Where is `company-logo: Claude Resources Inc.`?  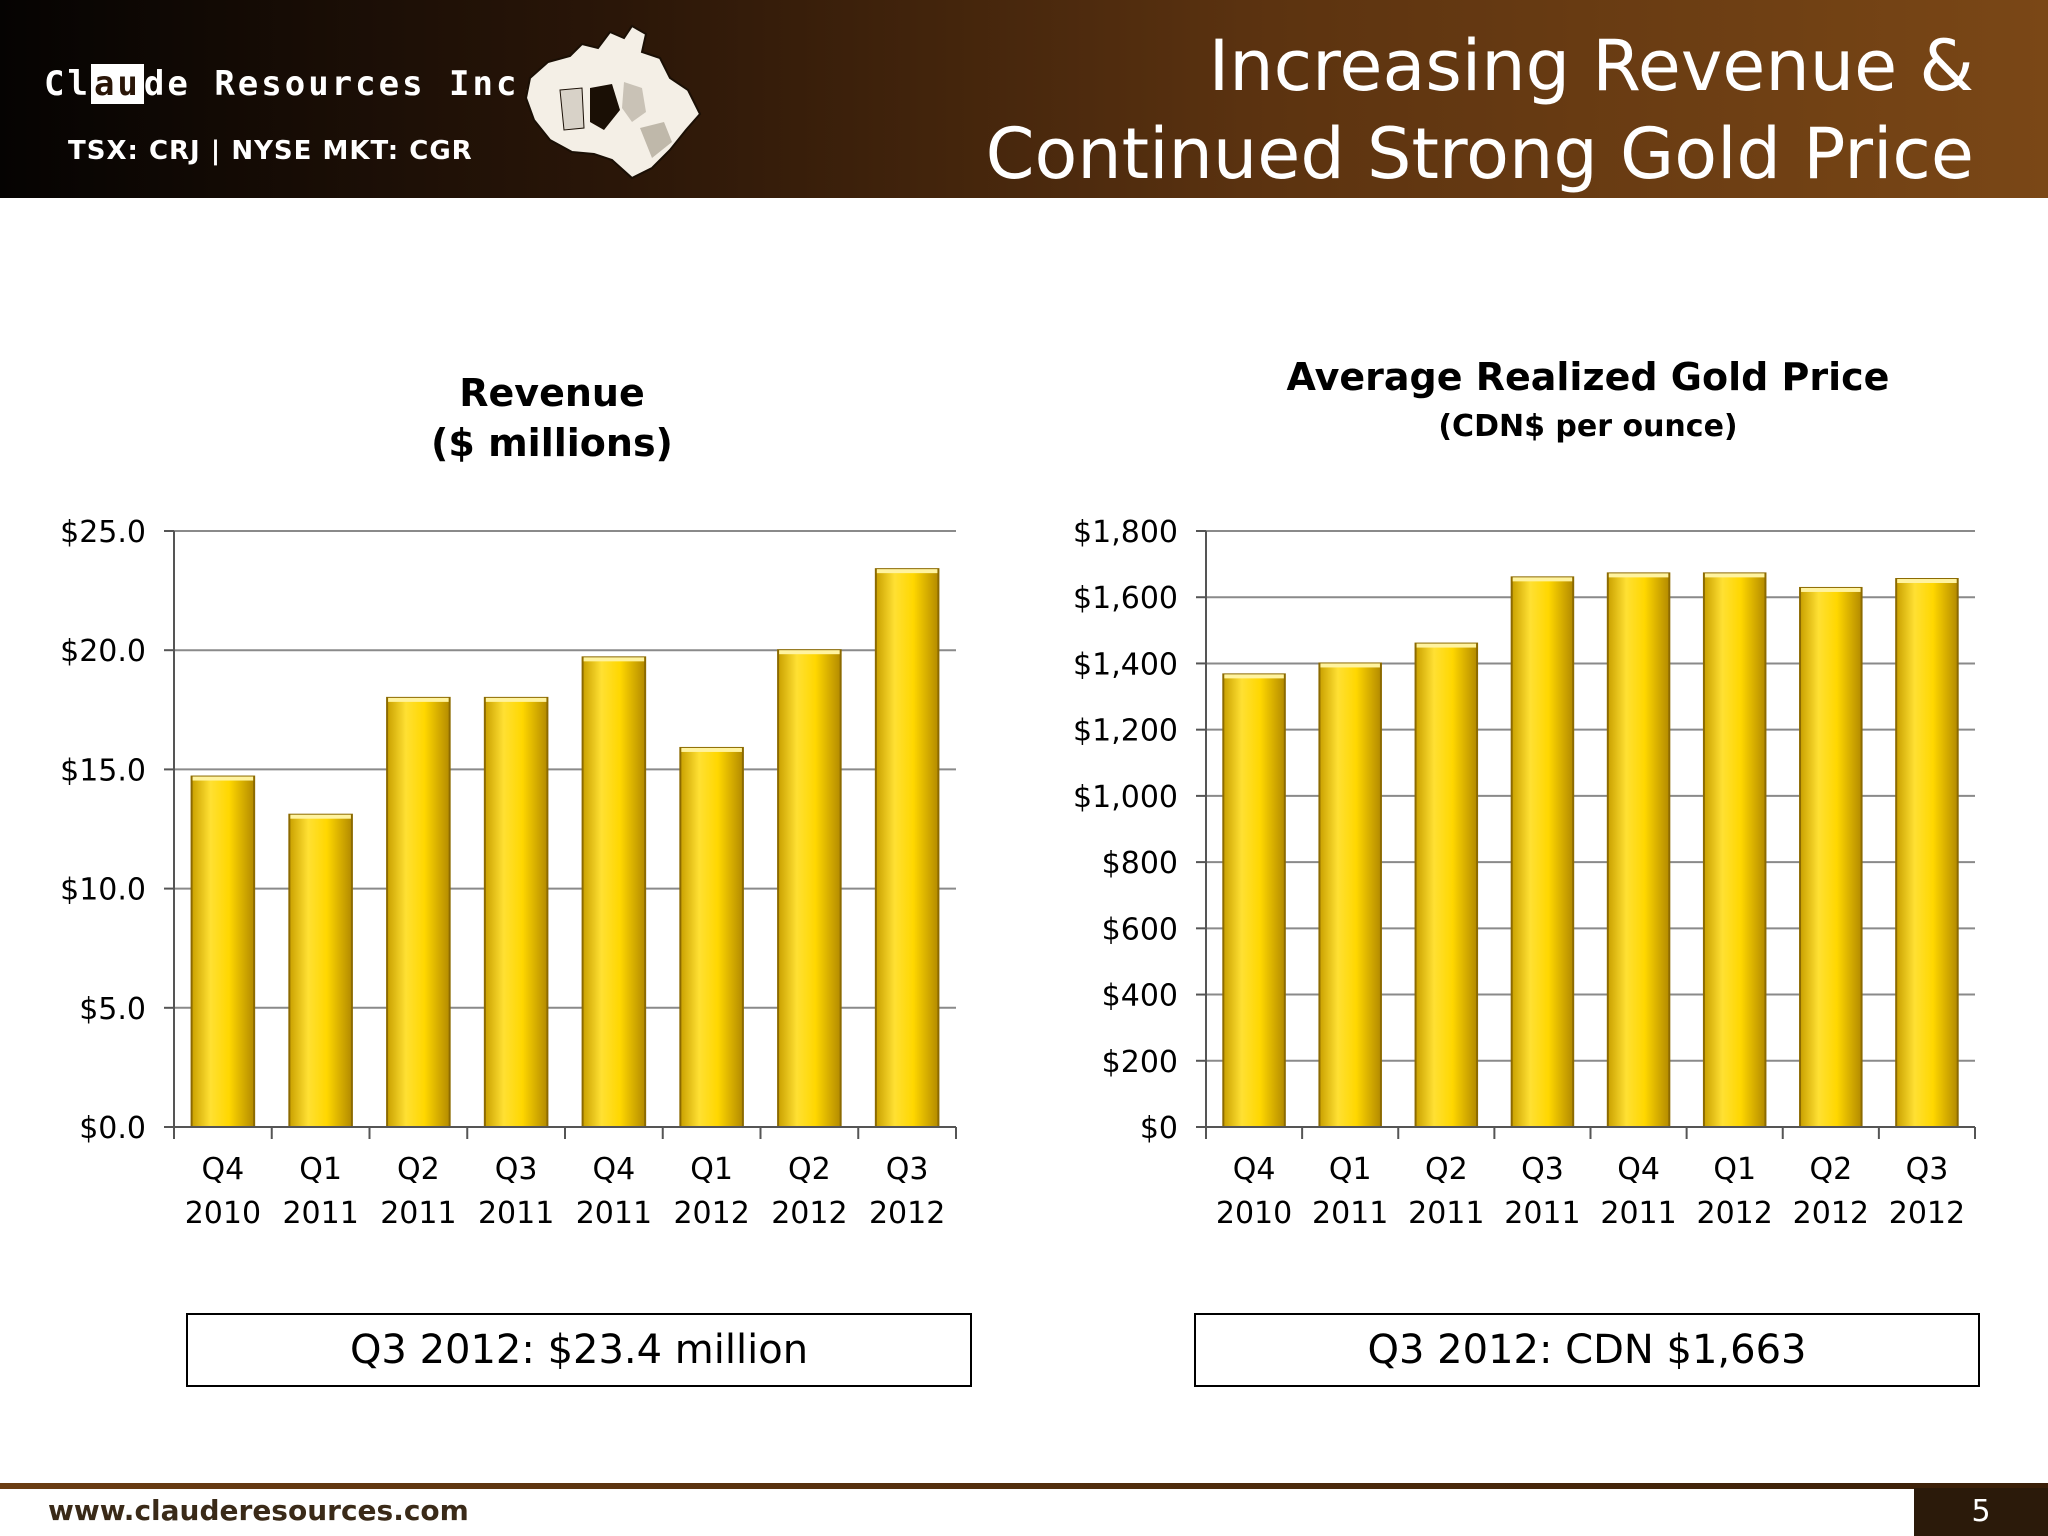 company-logo: Claude Resources Inc. is located at coordinates (293, 84).